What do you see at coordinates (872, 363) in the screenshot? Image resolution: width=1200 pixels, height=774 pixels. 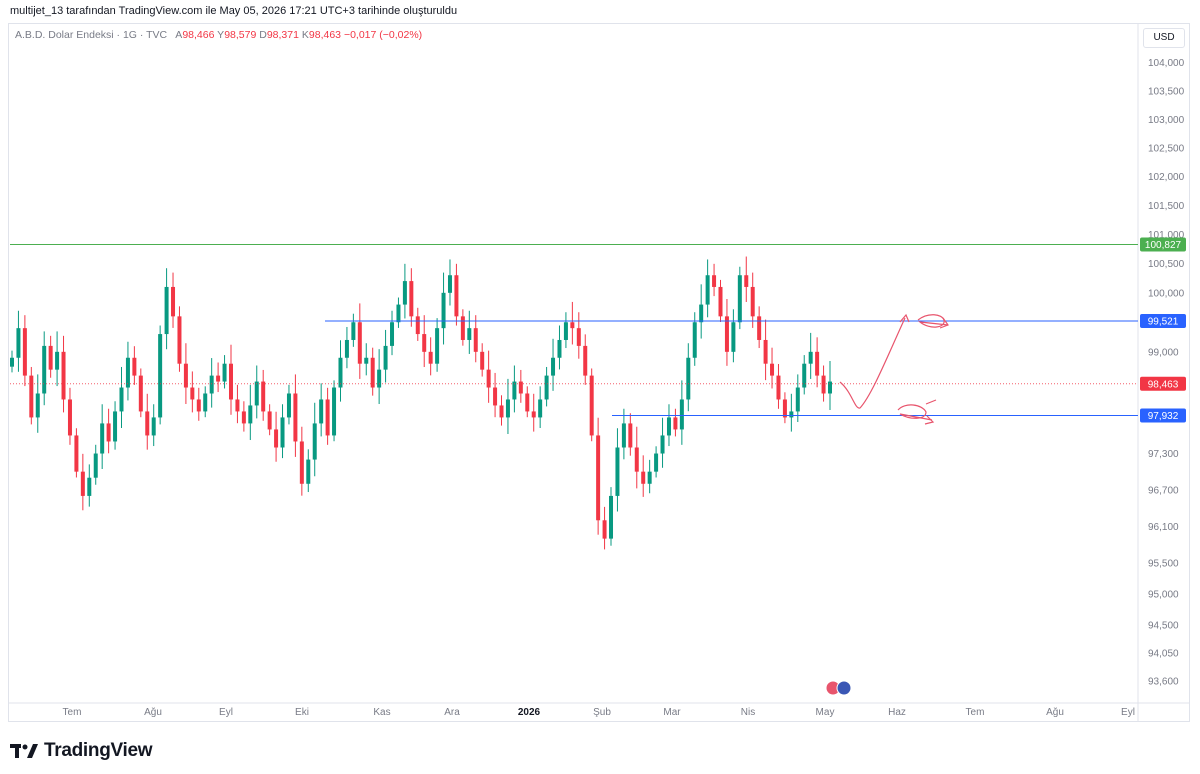 I see `forecast-arrow-up` at bounding box center [872, 363].